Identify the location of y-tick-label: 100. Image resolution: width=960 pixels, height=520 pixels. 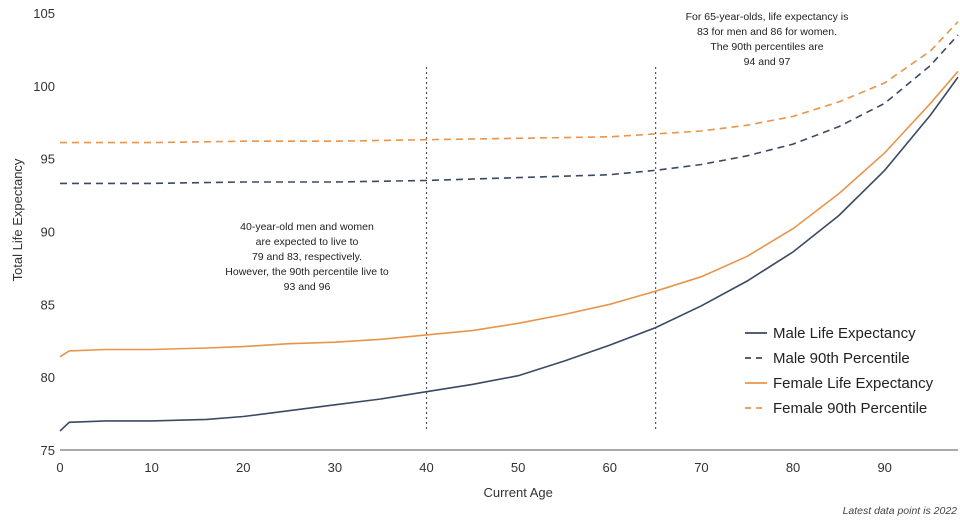
(44, 86).